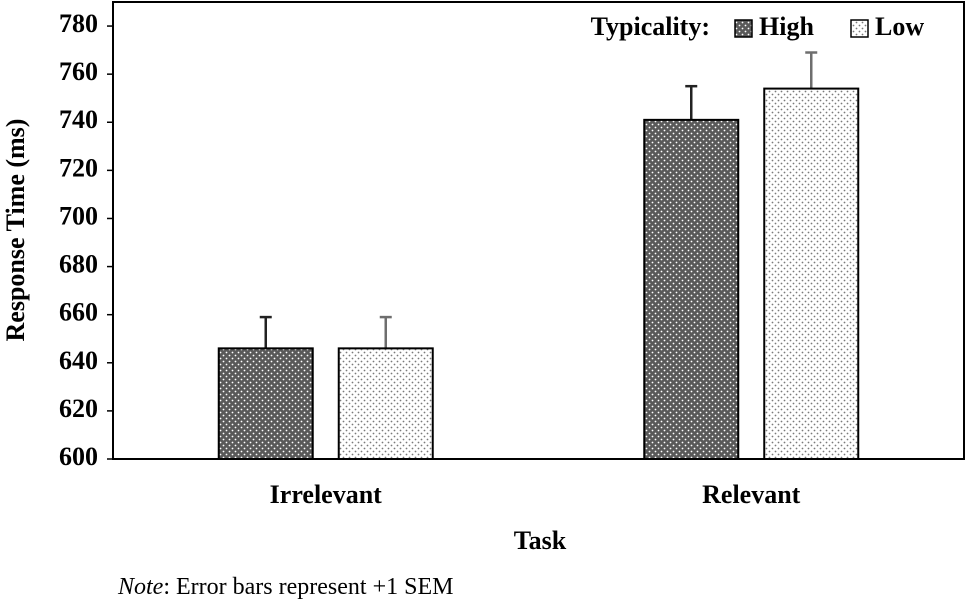  What do you see at coordinates (78, 71) in the screenshot?
I see `y-tick-label: 760` at bounding box center [78, 71].